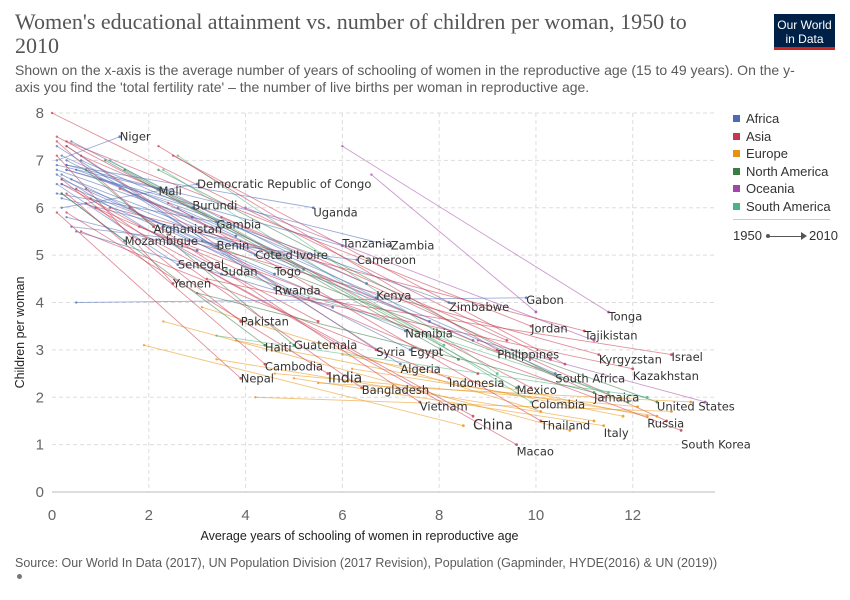 The width and height of the screenshot is (850, 600). I want to click on macao-trajectory, so click(356, 355).